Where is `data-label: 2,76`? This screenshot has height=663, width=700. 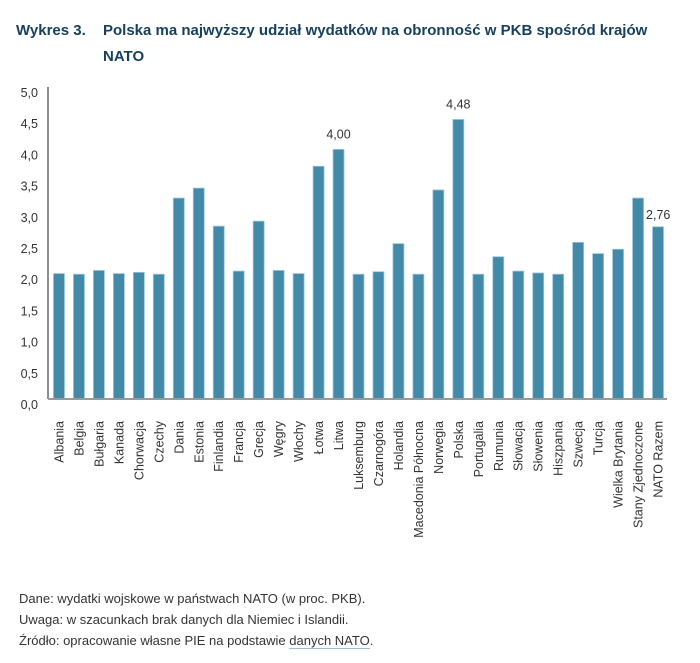
data-label: 2,76 is located at coordinates (658, 215).